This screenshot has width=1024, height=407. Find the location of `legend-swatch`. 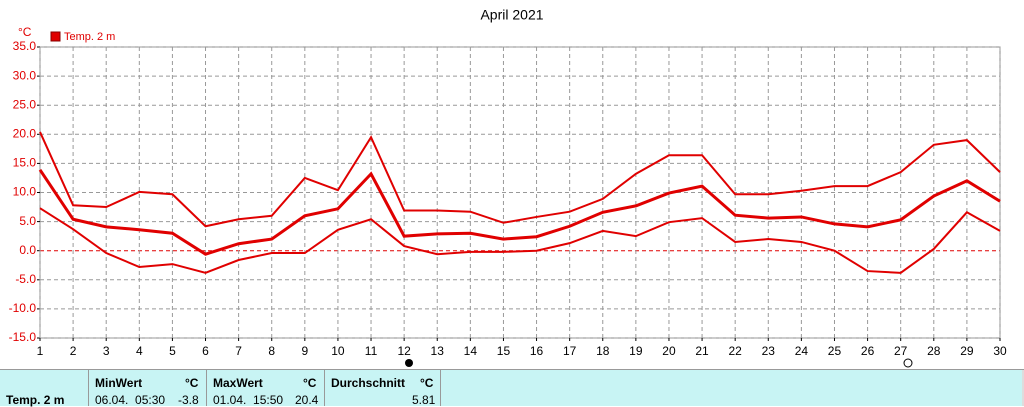

legend-swatch is located at coordinates (55, 36).